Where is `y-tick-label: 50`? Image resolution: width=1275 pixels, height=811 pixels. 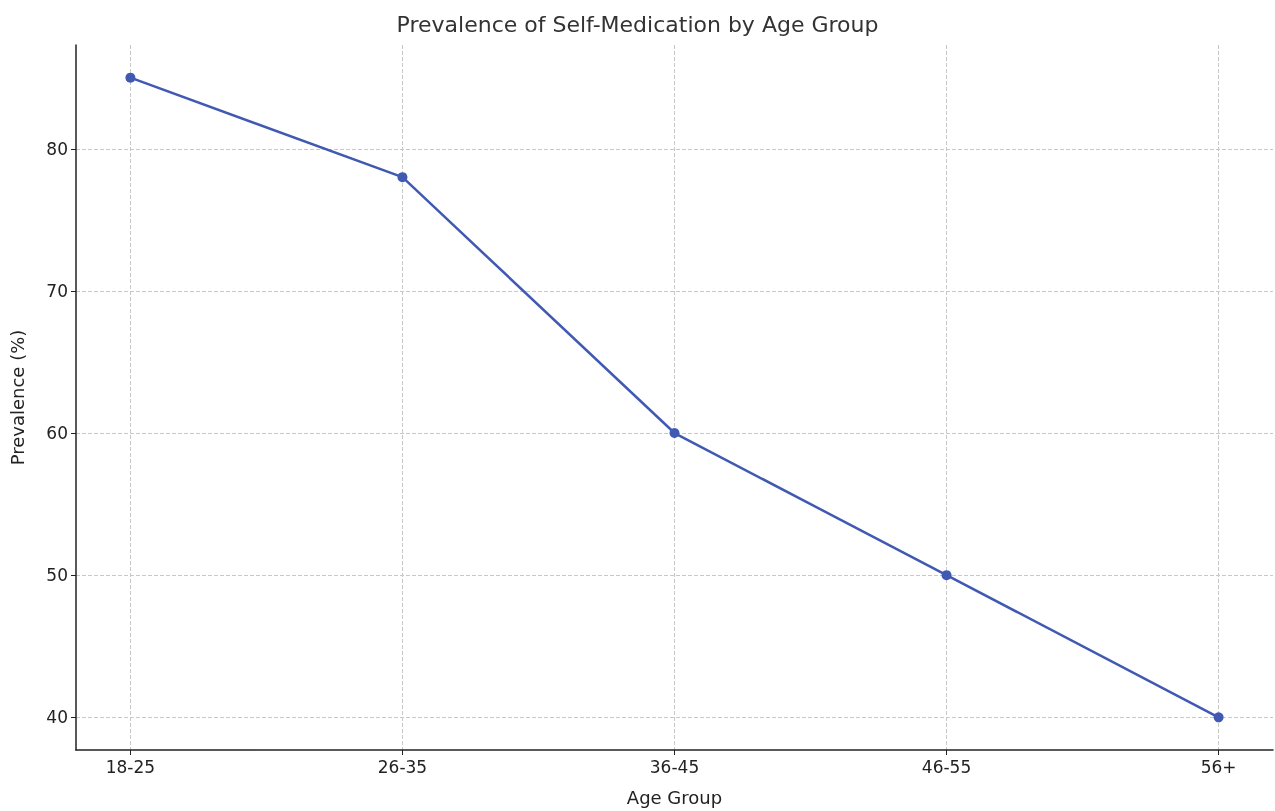 y-tick-label: 50 is located at coordinates (57, 575).